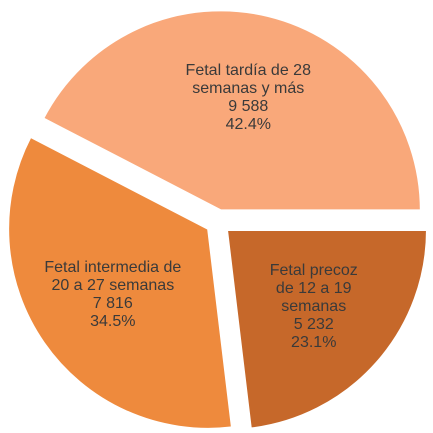  Describe the element at coordinates (248, 124) in the screenshot. I see `percent-label: 42.4%` at that location.